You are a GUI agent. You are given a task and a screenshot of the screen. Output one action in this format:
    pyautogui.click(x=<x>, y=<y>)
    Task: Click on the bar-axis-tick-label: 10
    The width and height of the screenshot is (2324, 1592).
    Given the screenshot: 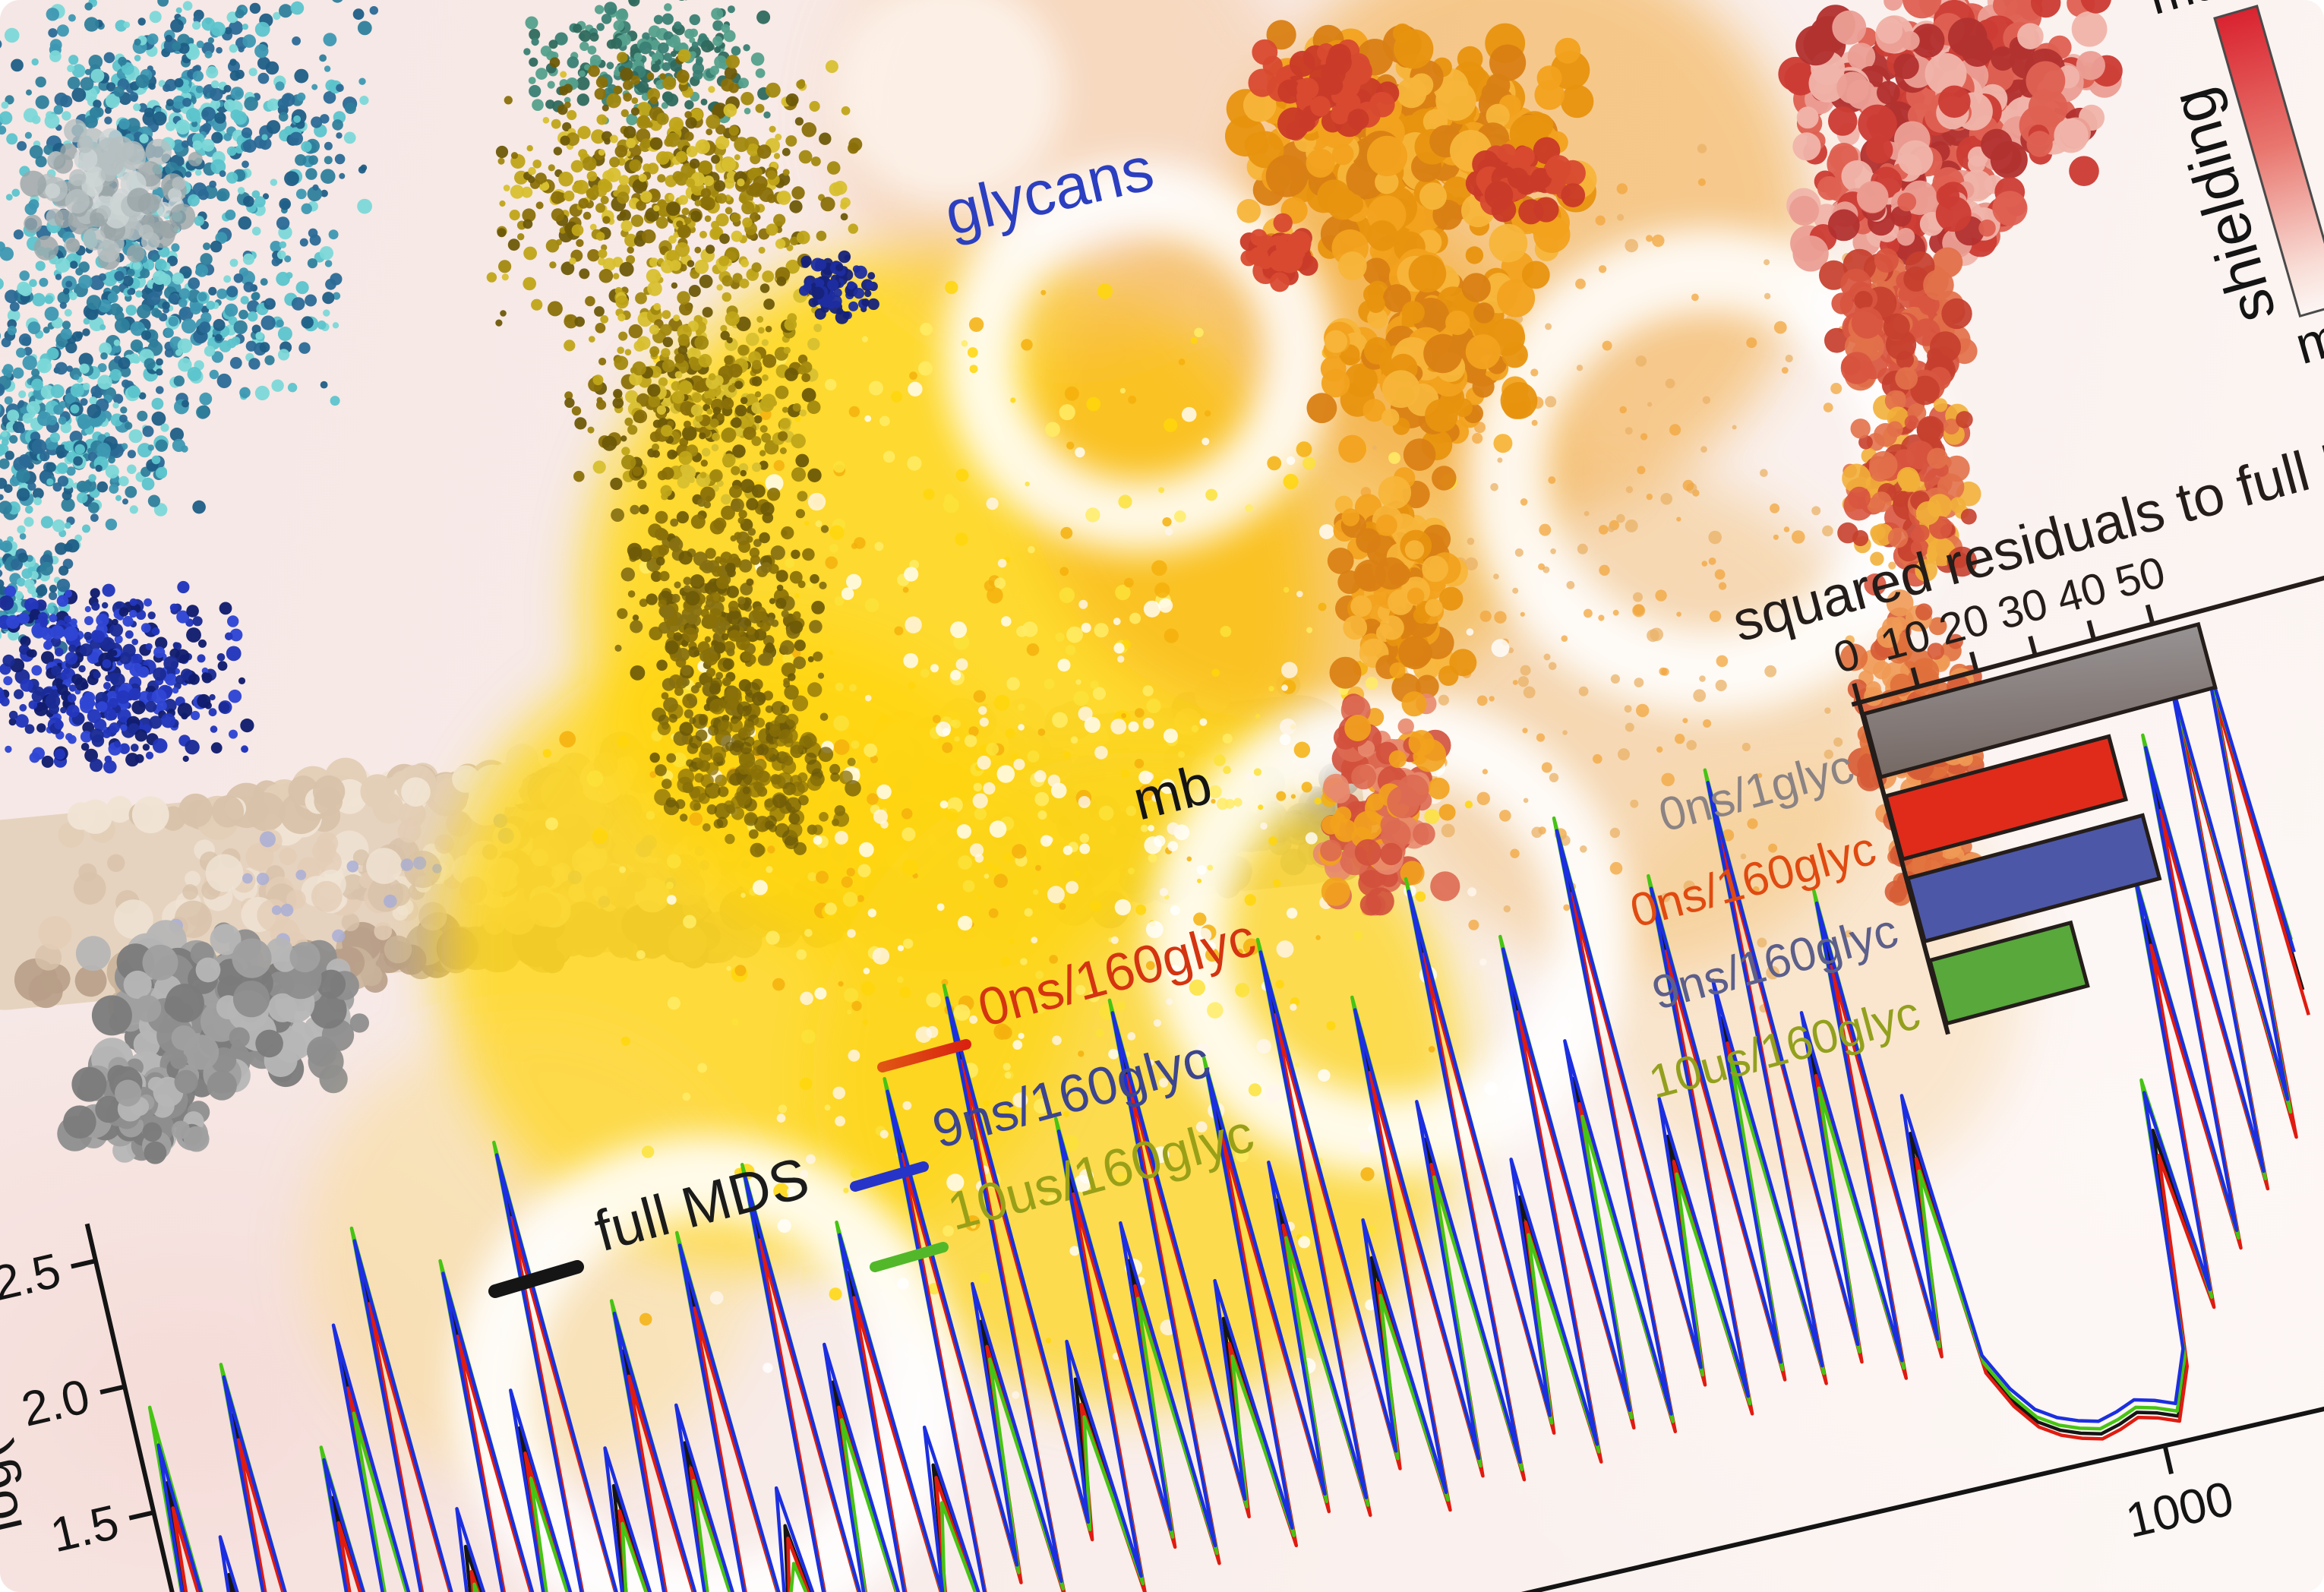 What is the action you would take?
    pyautogui.click(x=1905, y=640)
    